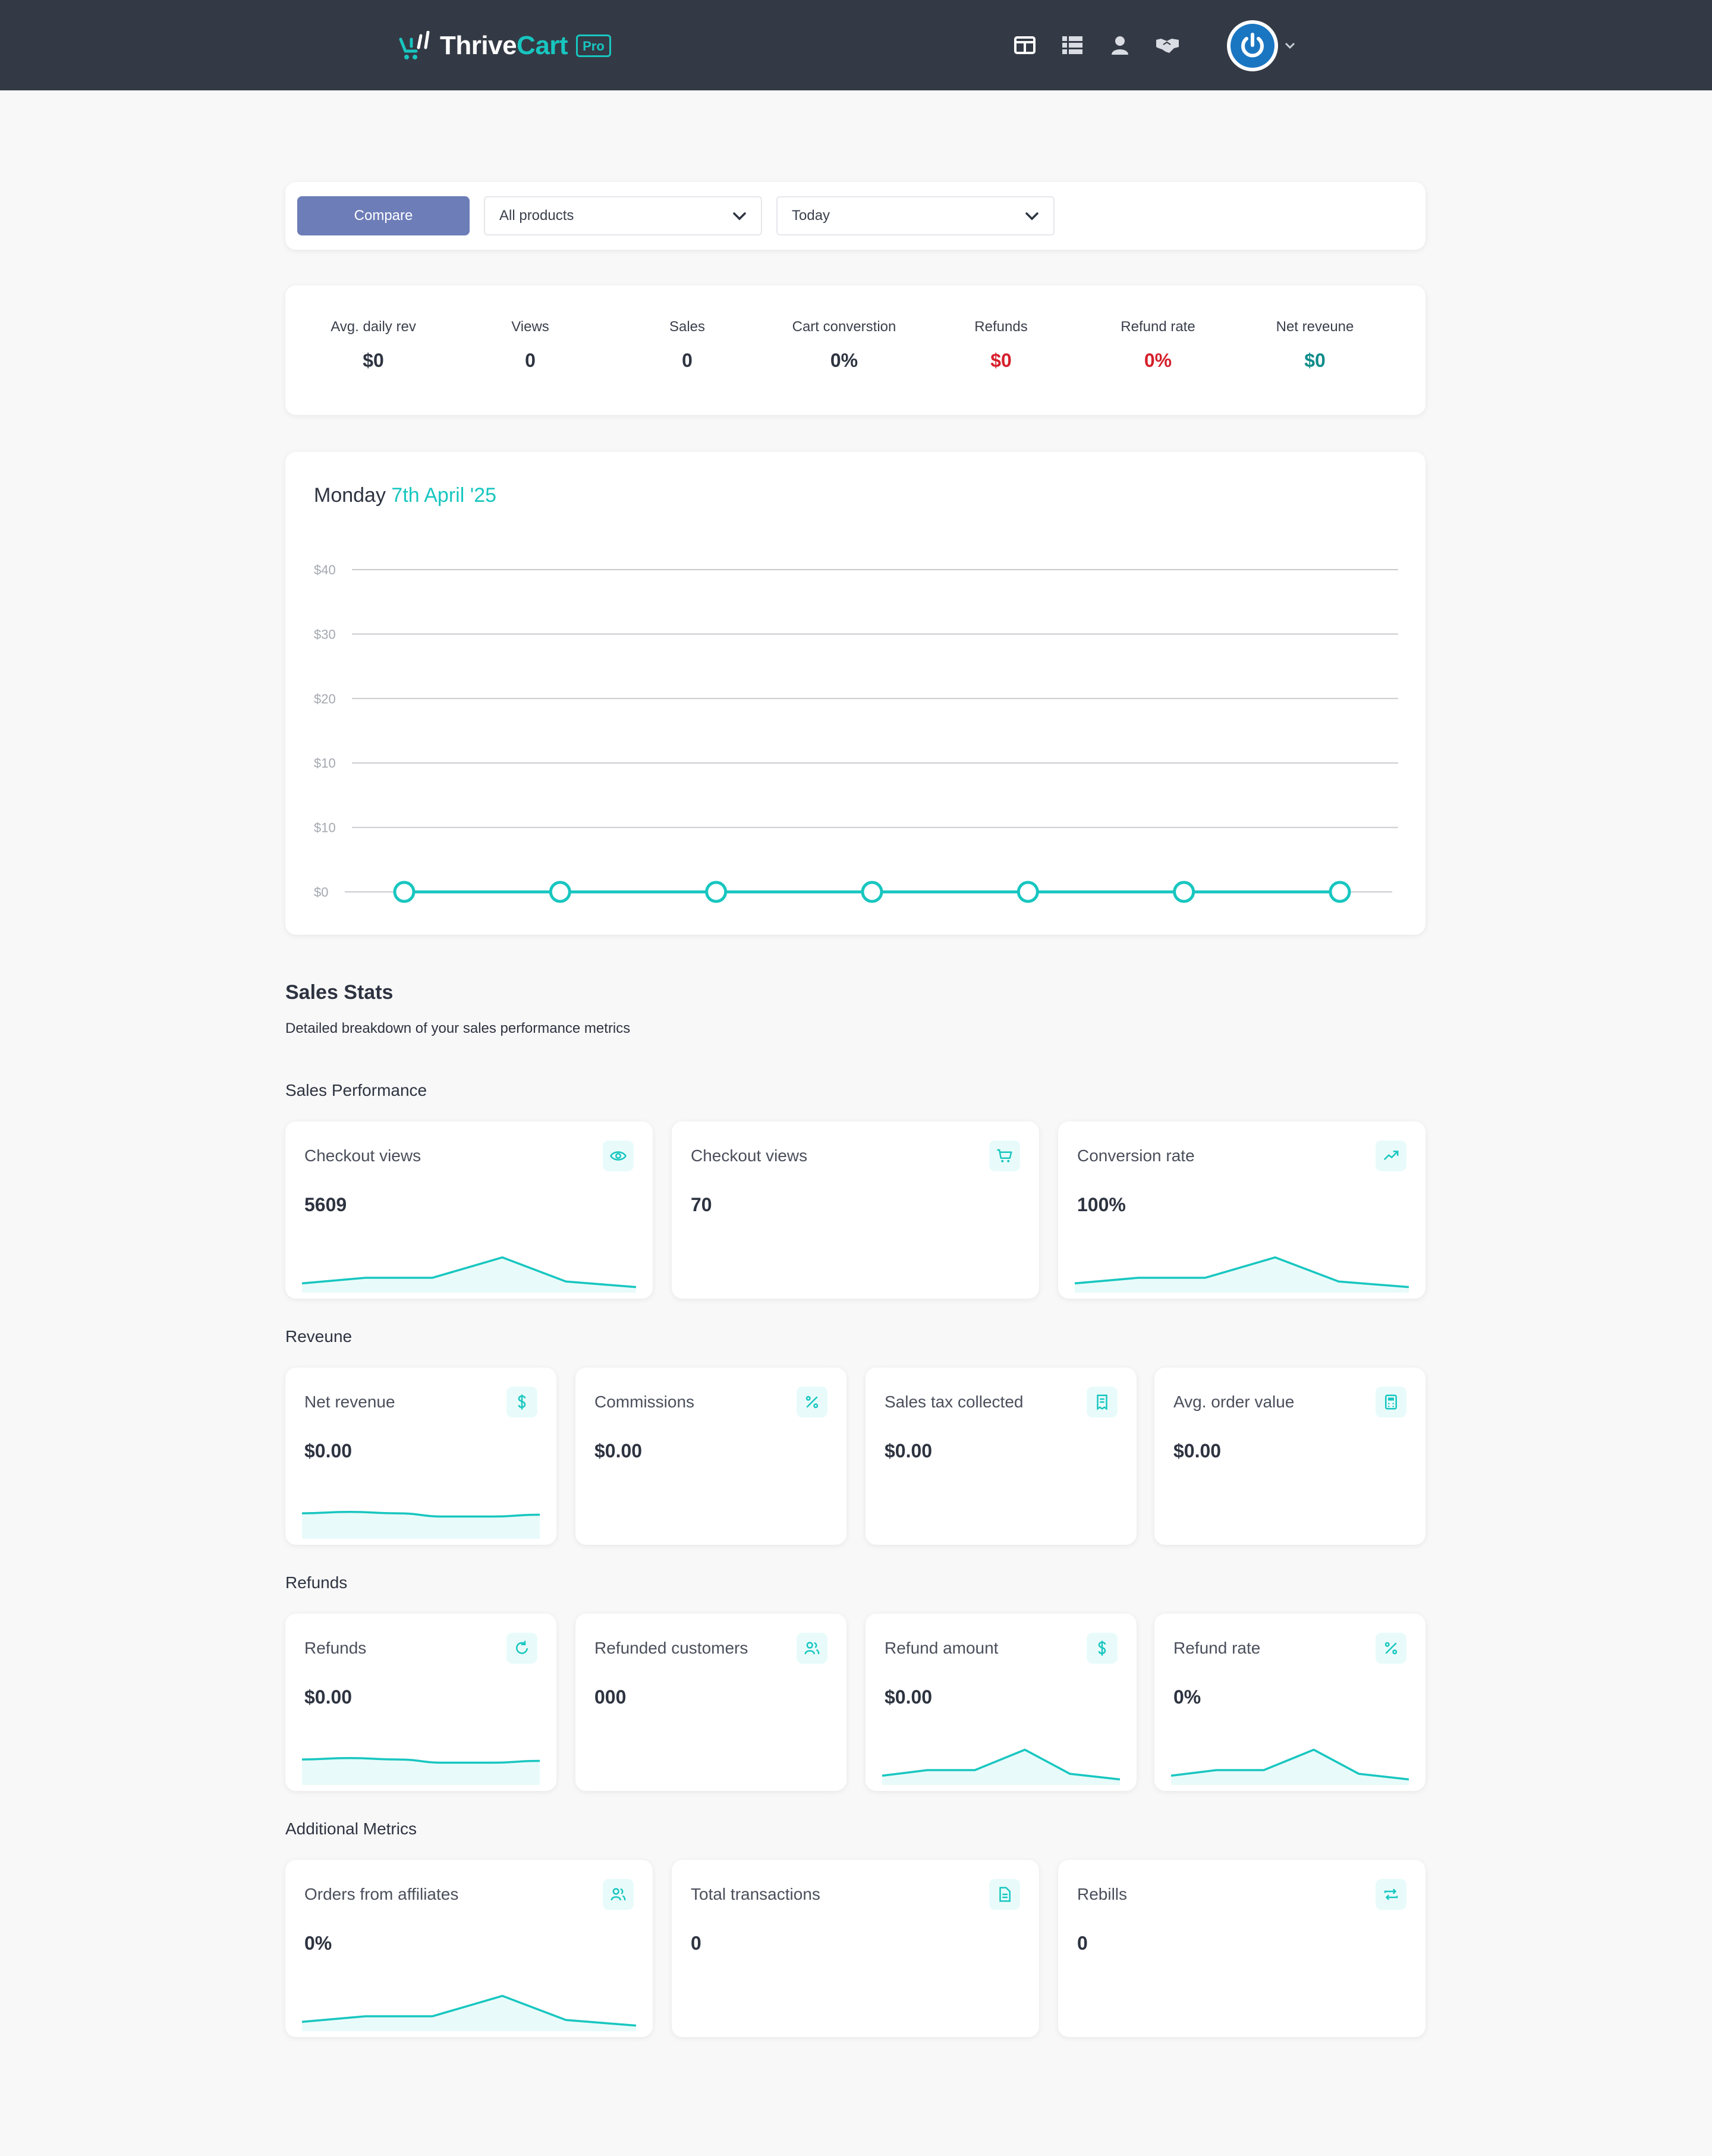 The height and width of the screenshot is (2156, 1712). I want to click on metric-card-orders-from-affiliates: Orders from affiliates 0%, so click(469, 1949).